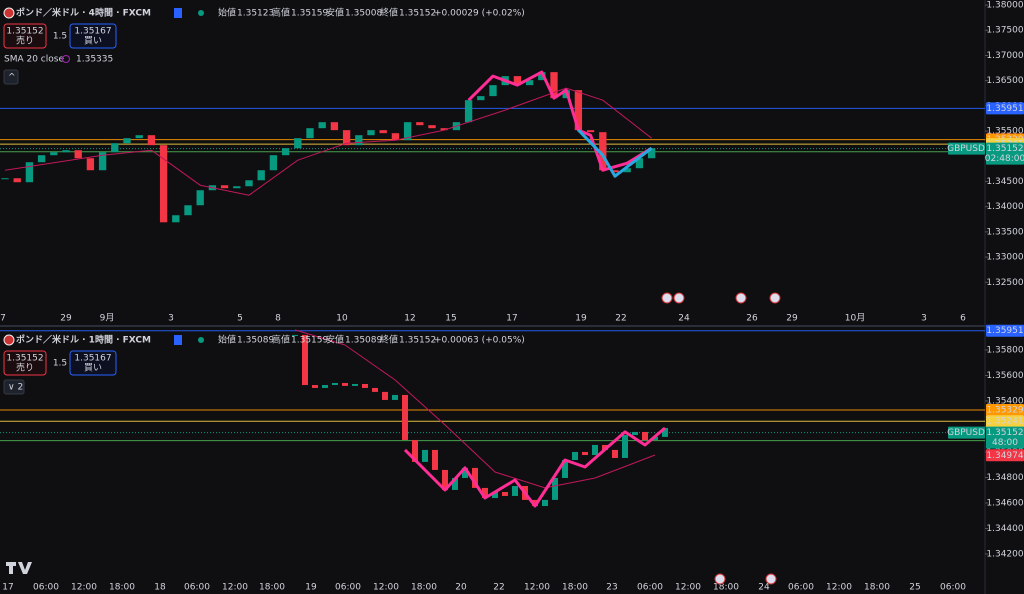 This screenshot has width=1024, height=594. I want to click on buy-price: 1.35167, so click(92, 359).